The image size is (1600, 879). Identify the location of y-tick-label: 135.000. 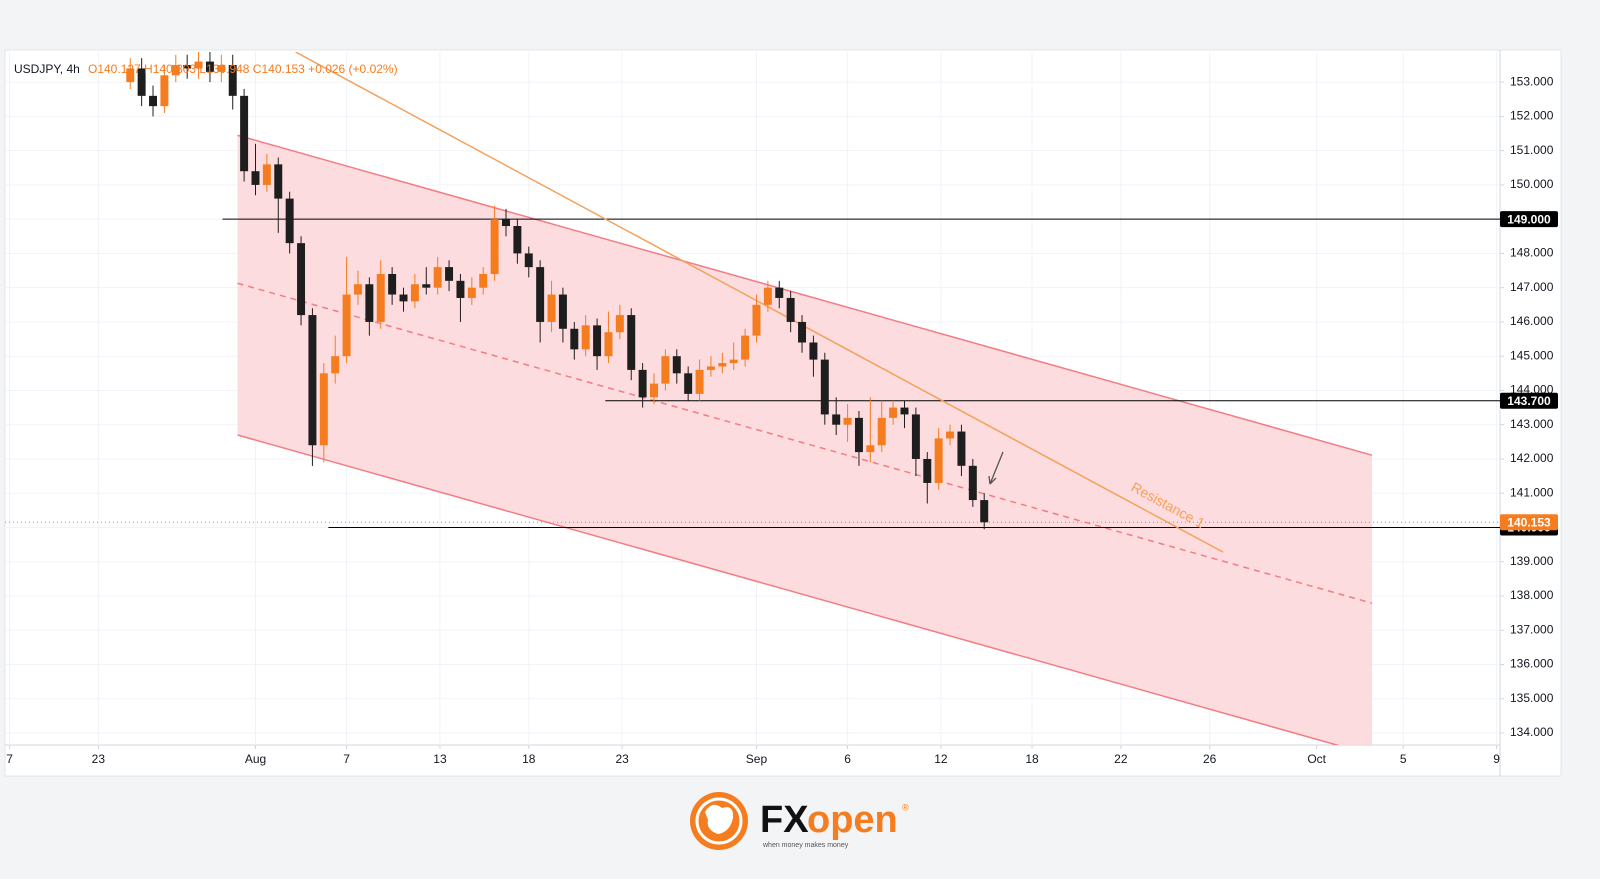
(1532, 698).